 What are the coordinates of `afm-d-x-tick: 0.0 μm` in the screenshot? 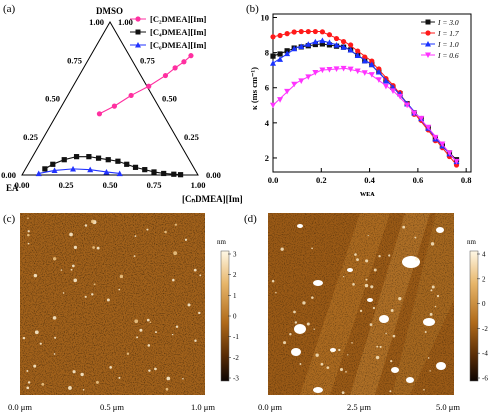 It's located at (270, 407).